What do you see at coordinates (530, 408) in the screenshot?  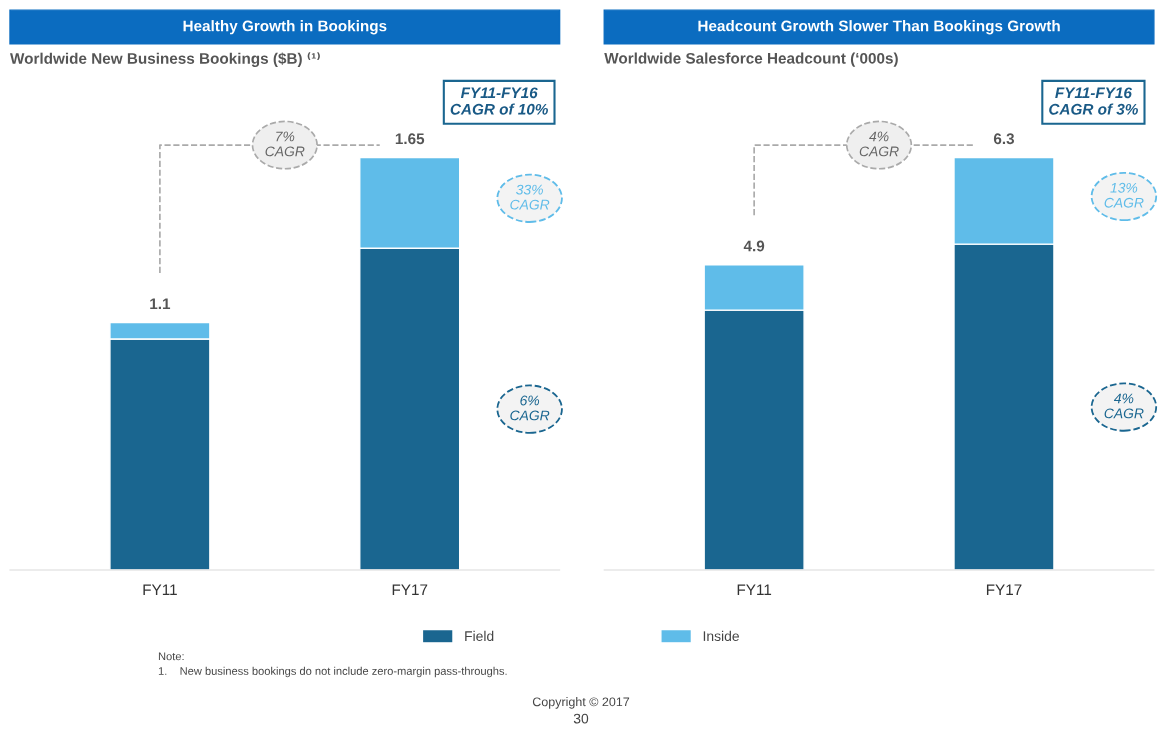 I see `annotation: 6% CAGR` at bounding box center [530, 408].